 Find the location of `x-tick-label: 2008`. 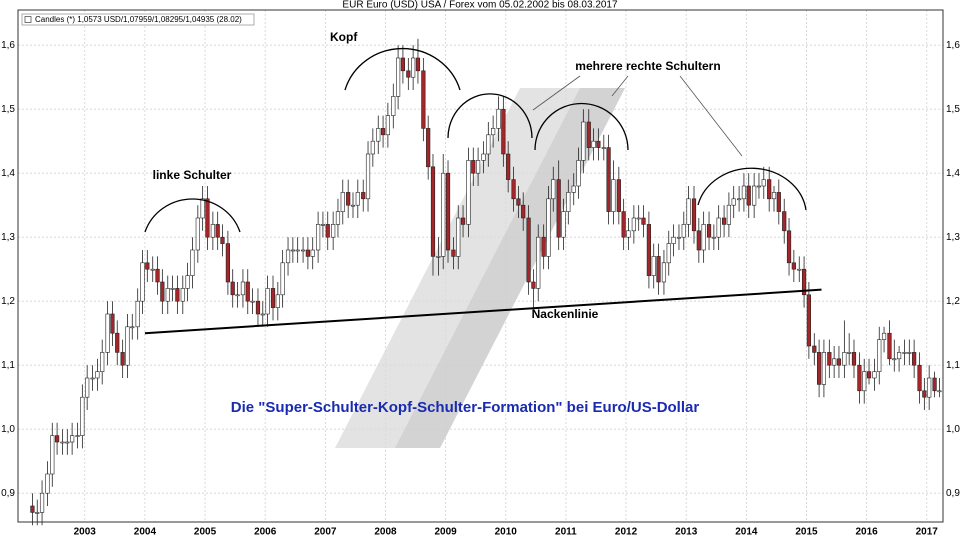

x-tick-label: 2008 is located at coordinates (385, 532).